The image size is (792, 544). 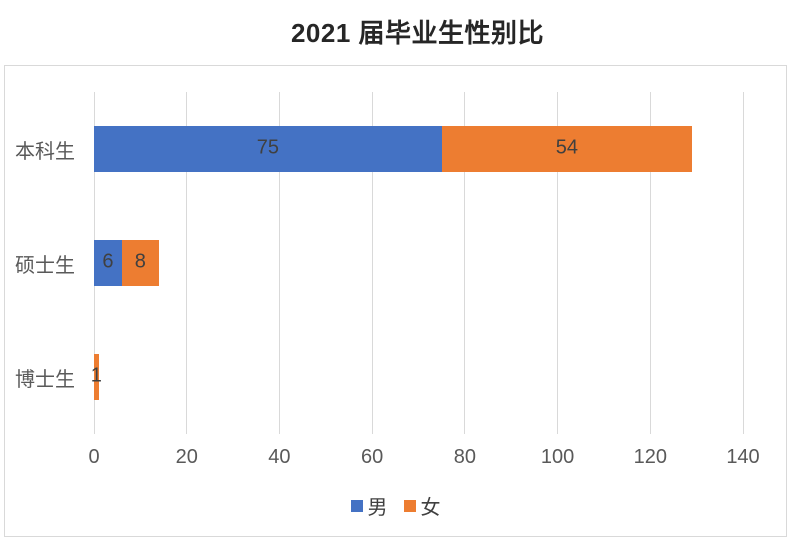 I want to click on legend-item-male: 男, so click(x=369, y=505).